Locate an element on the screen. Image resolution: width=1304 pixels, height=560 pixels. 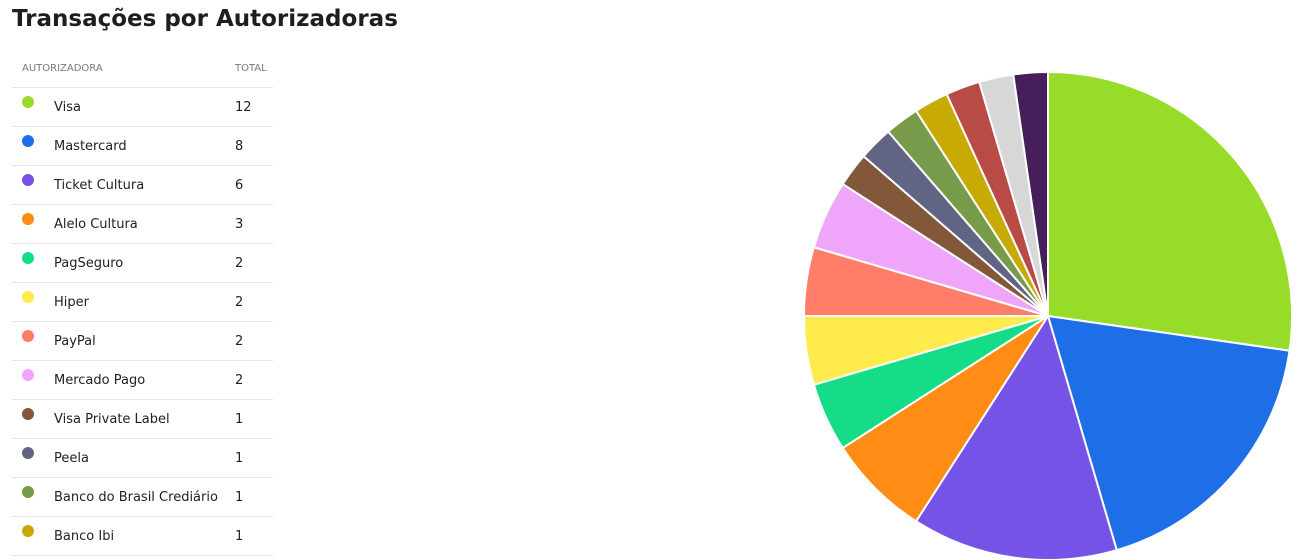
legend-label: Ticket Cultura is located at coordinates (141, 185).